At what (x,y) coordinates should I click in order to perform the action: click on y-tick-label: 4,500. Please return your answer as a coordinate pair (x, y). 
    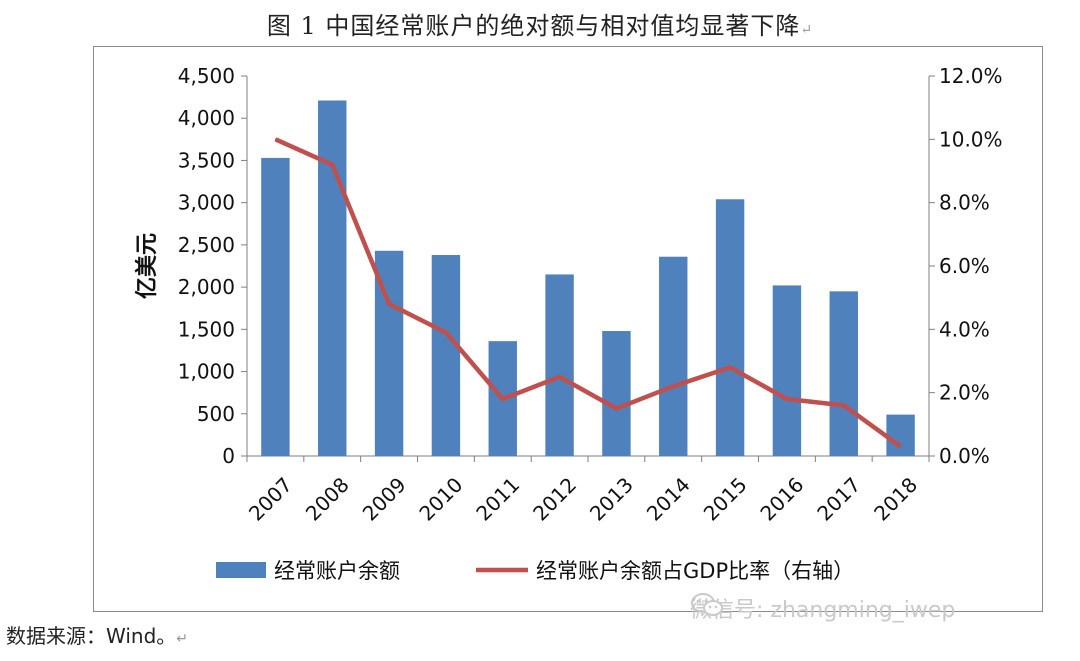
    Looking at the image, I should click on (206, 76).